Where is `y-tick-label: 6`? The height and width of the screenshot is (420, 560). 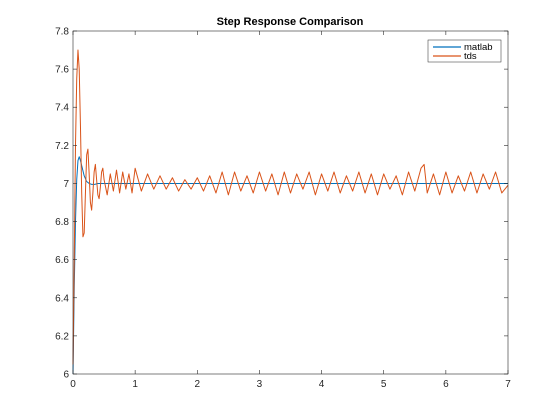
y-tick-label: 6 is located at coordinates (66, 375).